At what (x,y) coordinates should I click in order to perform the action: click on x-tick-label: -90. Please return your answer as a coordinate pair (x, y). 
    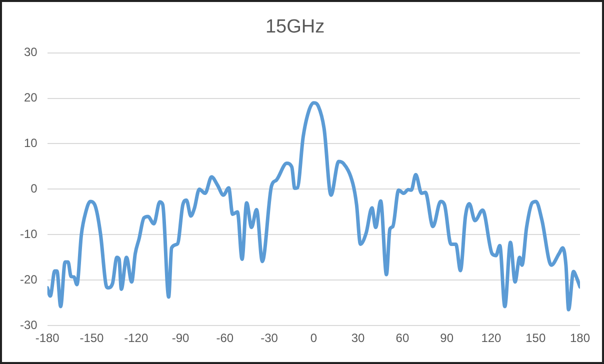
    Looking at the image, I should click on (181, 338).